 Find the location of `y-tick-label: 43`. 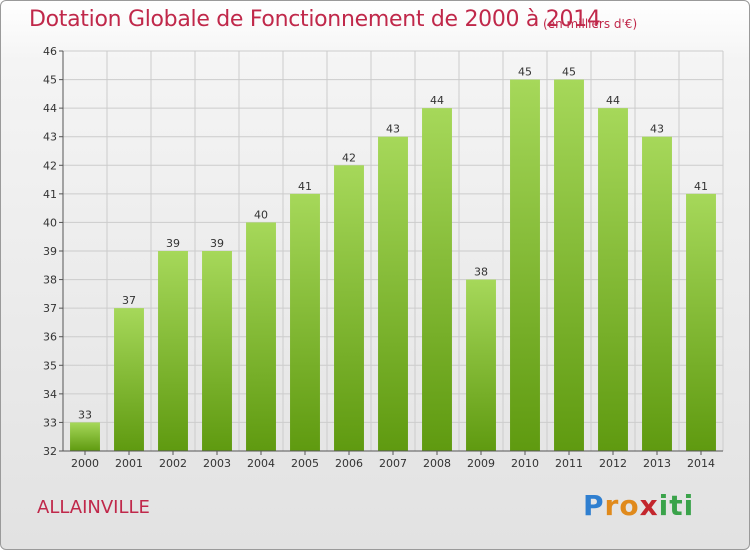

y-tick-label: 43 is located at coordinates (50, 137).